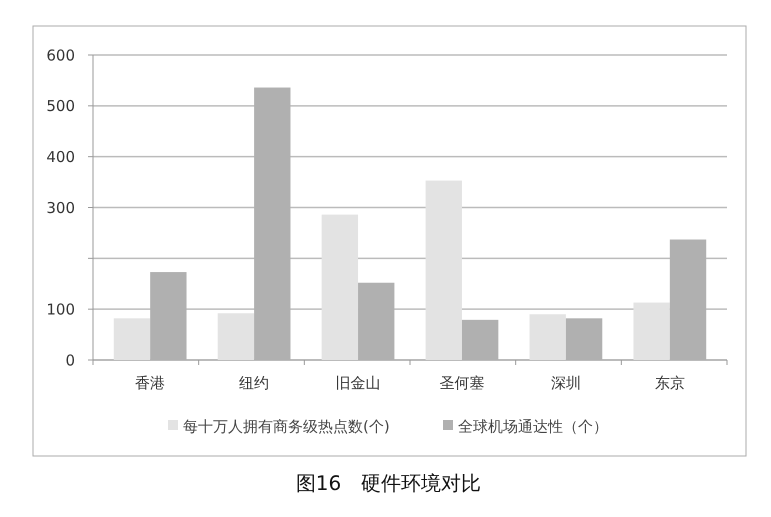 Image resolution: width=771 pixels, height=517 pixels. I want to click on y-tick-label: 400, so click(60, 157).